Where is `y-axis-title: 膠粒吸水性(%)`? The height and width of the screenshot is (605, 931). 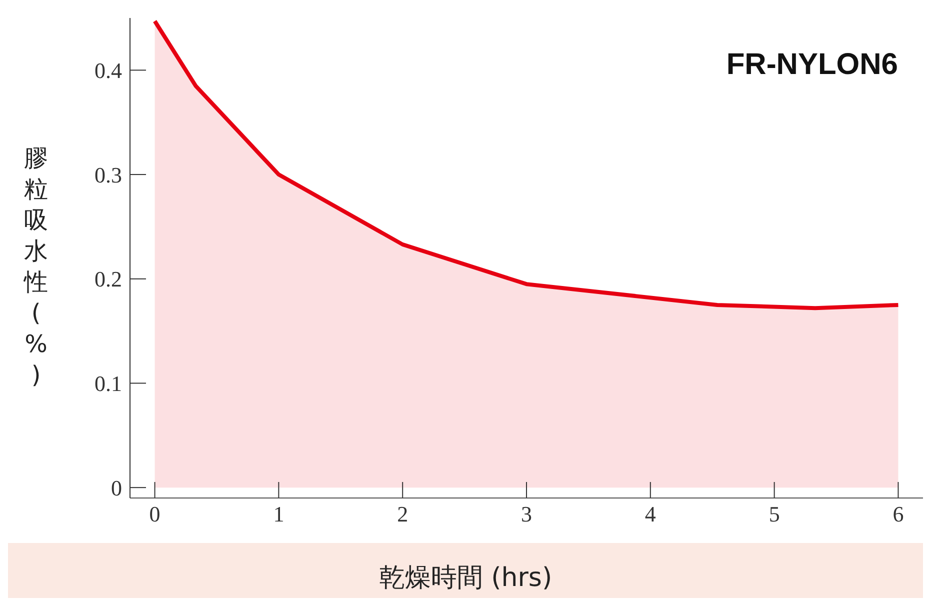 y-axis-title: 膠粒吸水性(%) is located at coordinates (35, 267).